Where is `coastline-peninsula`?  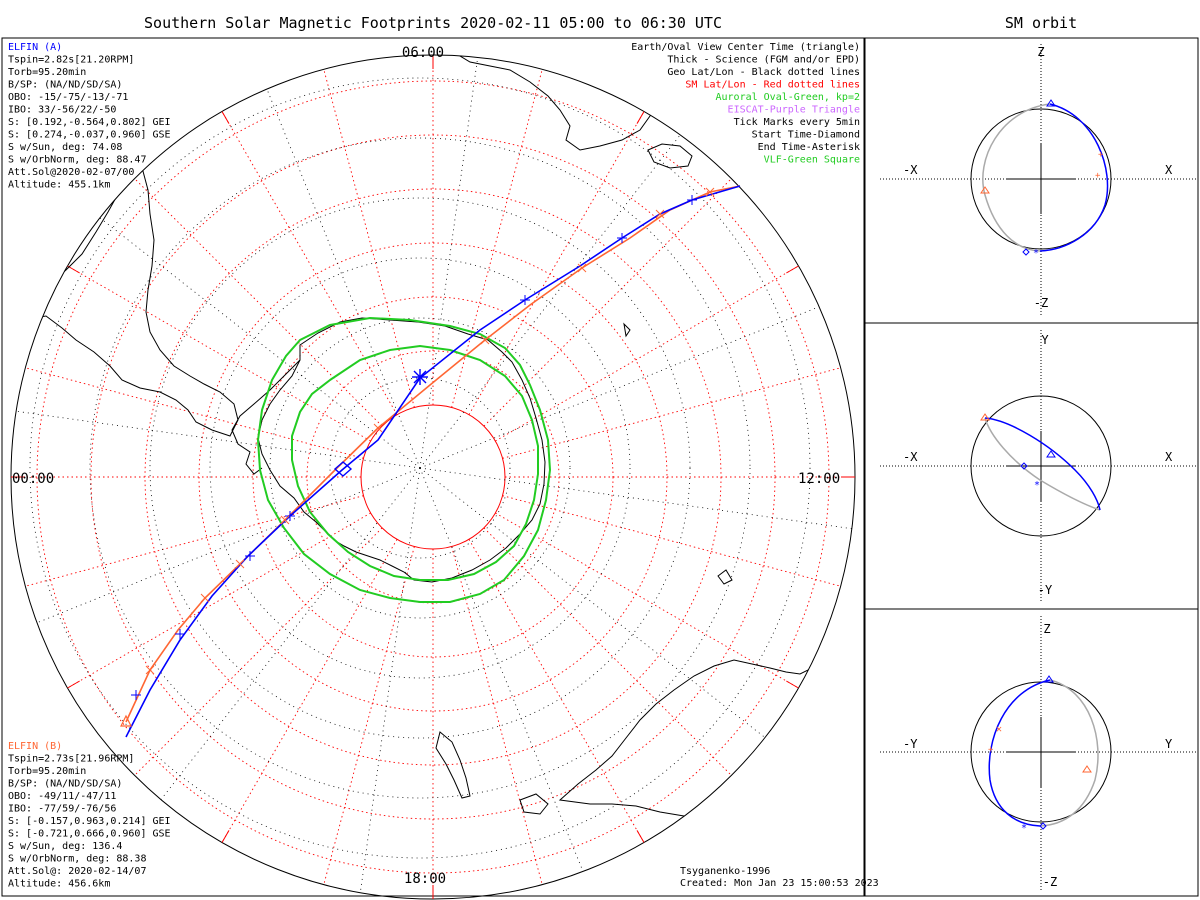
coastline-peninsula is located at coordinates (266, 417).